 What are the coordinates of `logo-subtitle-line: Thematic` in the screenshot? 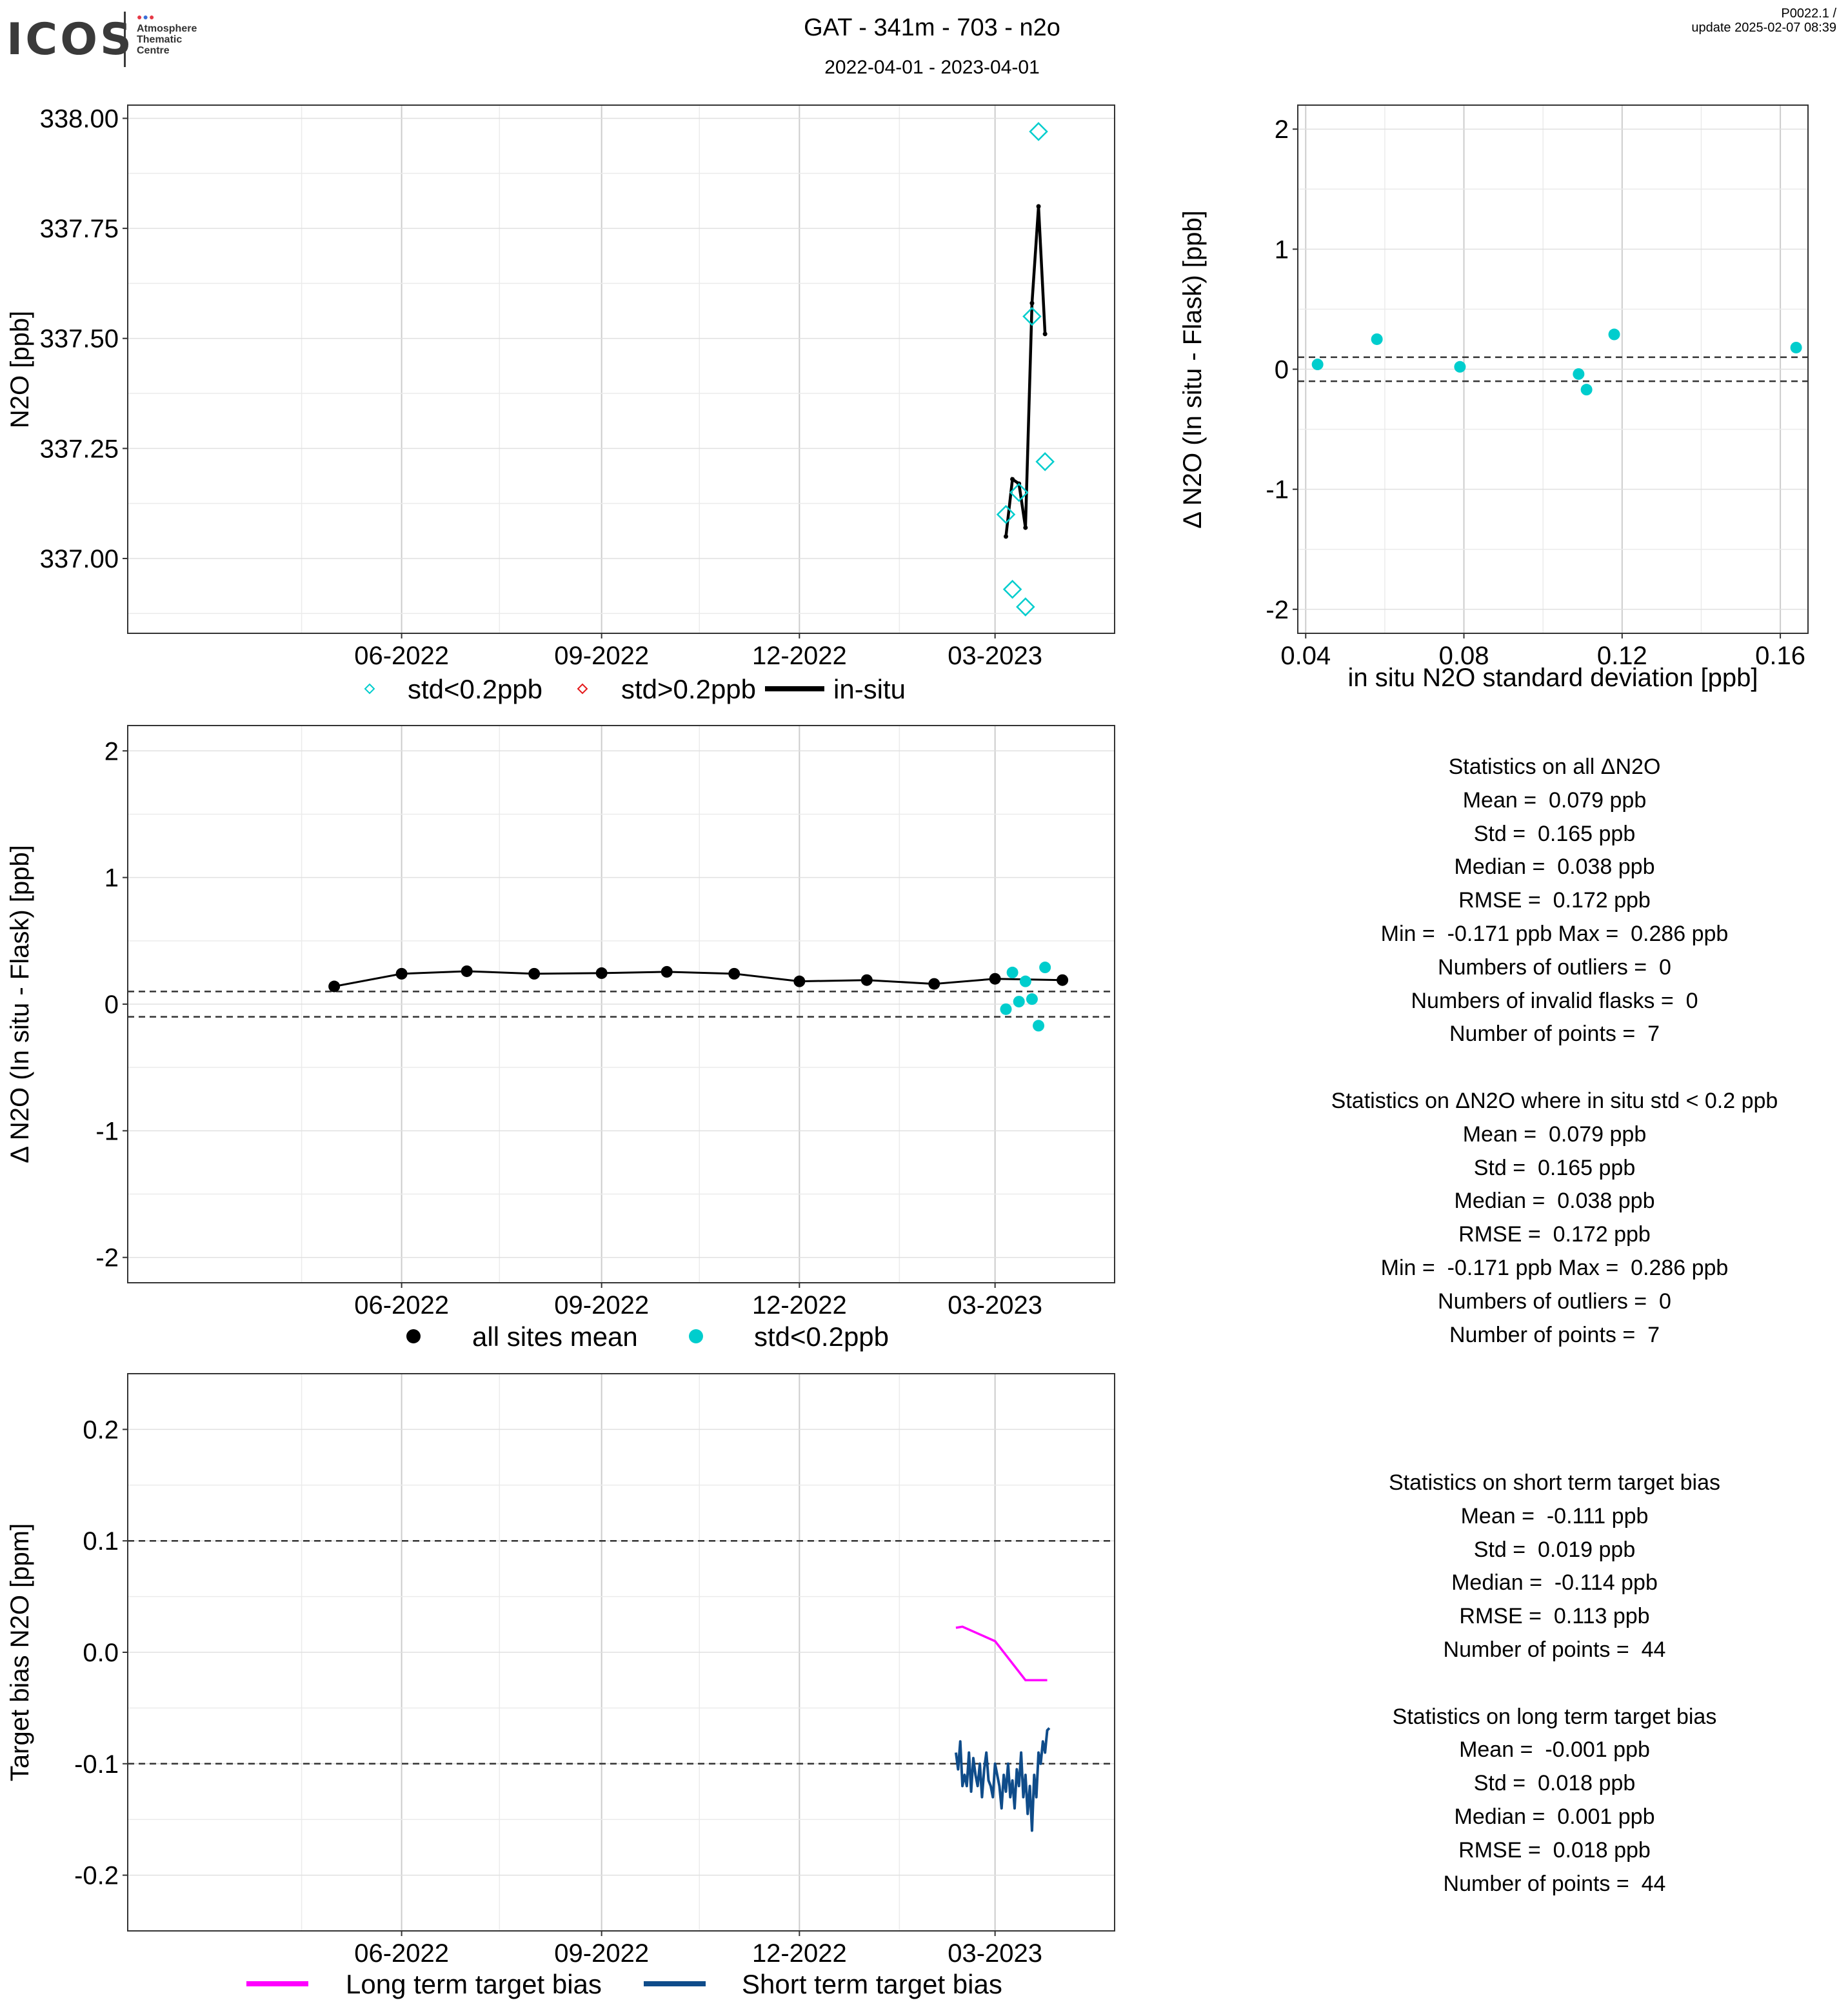 It's located at (160, 39).